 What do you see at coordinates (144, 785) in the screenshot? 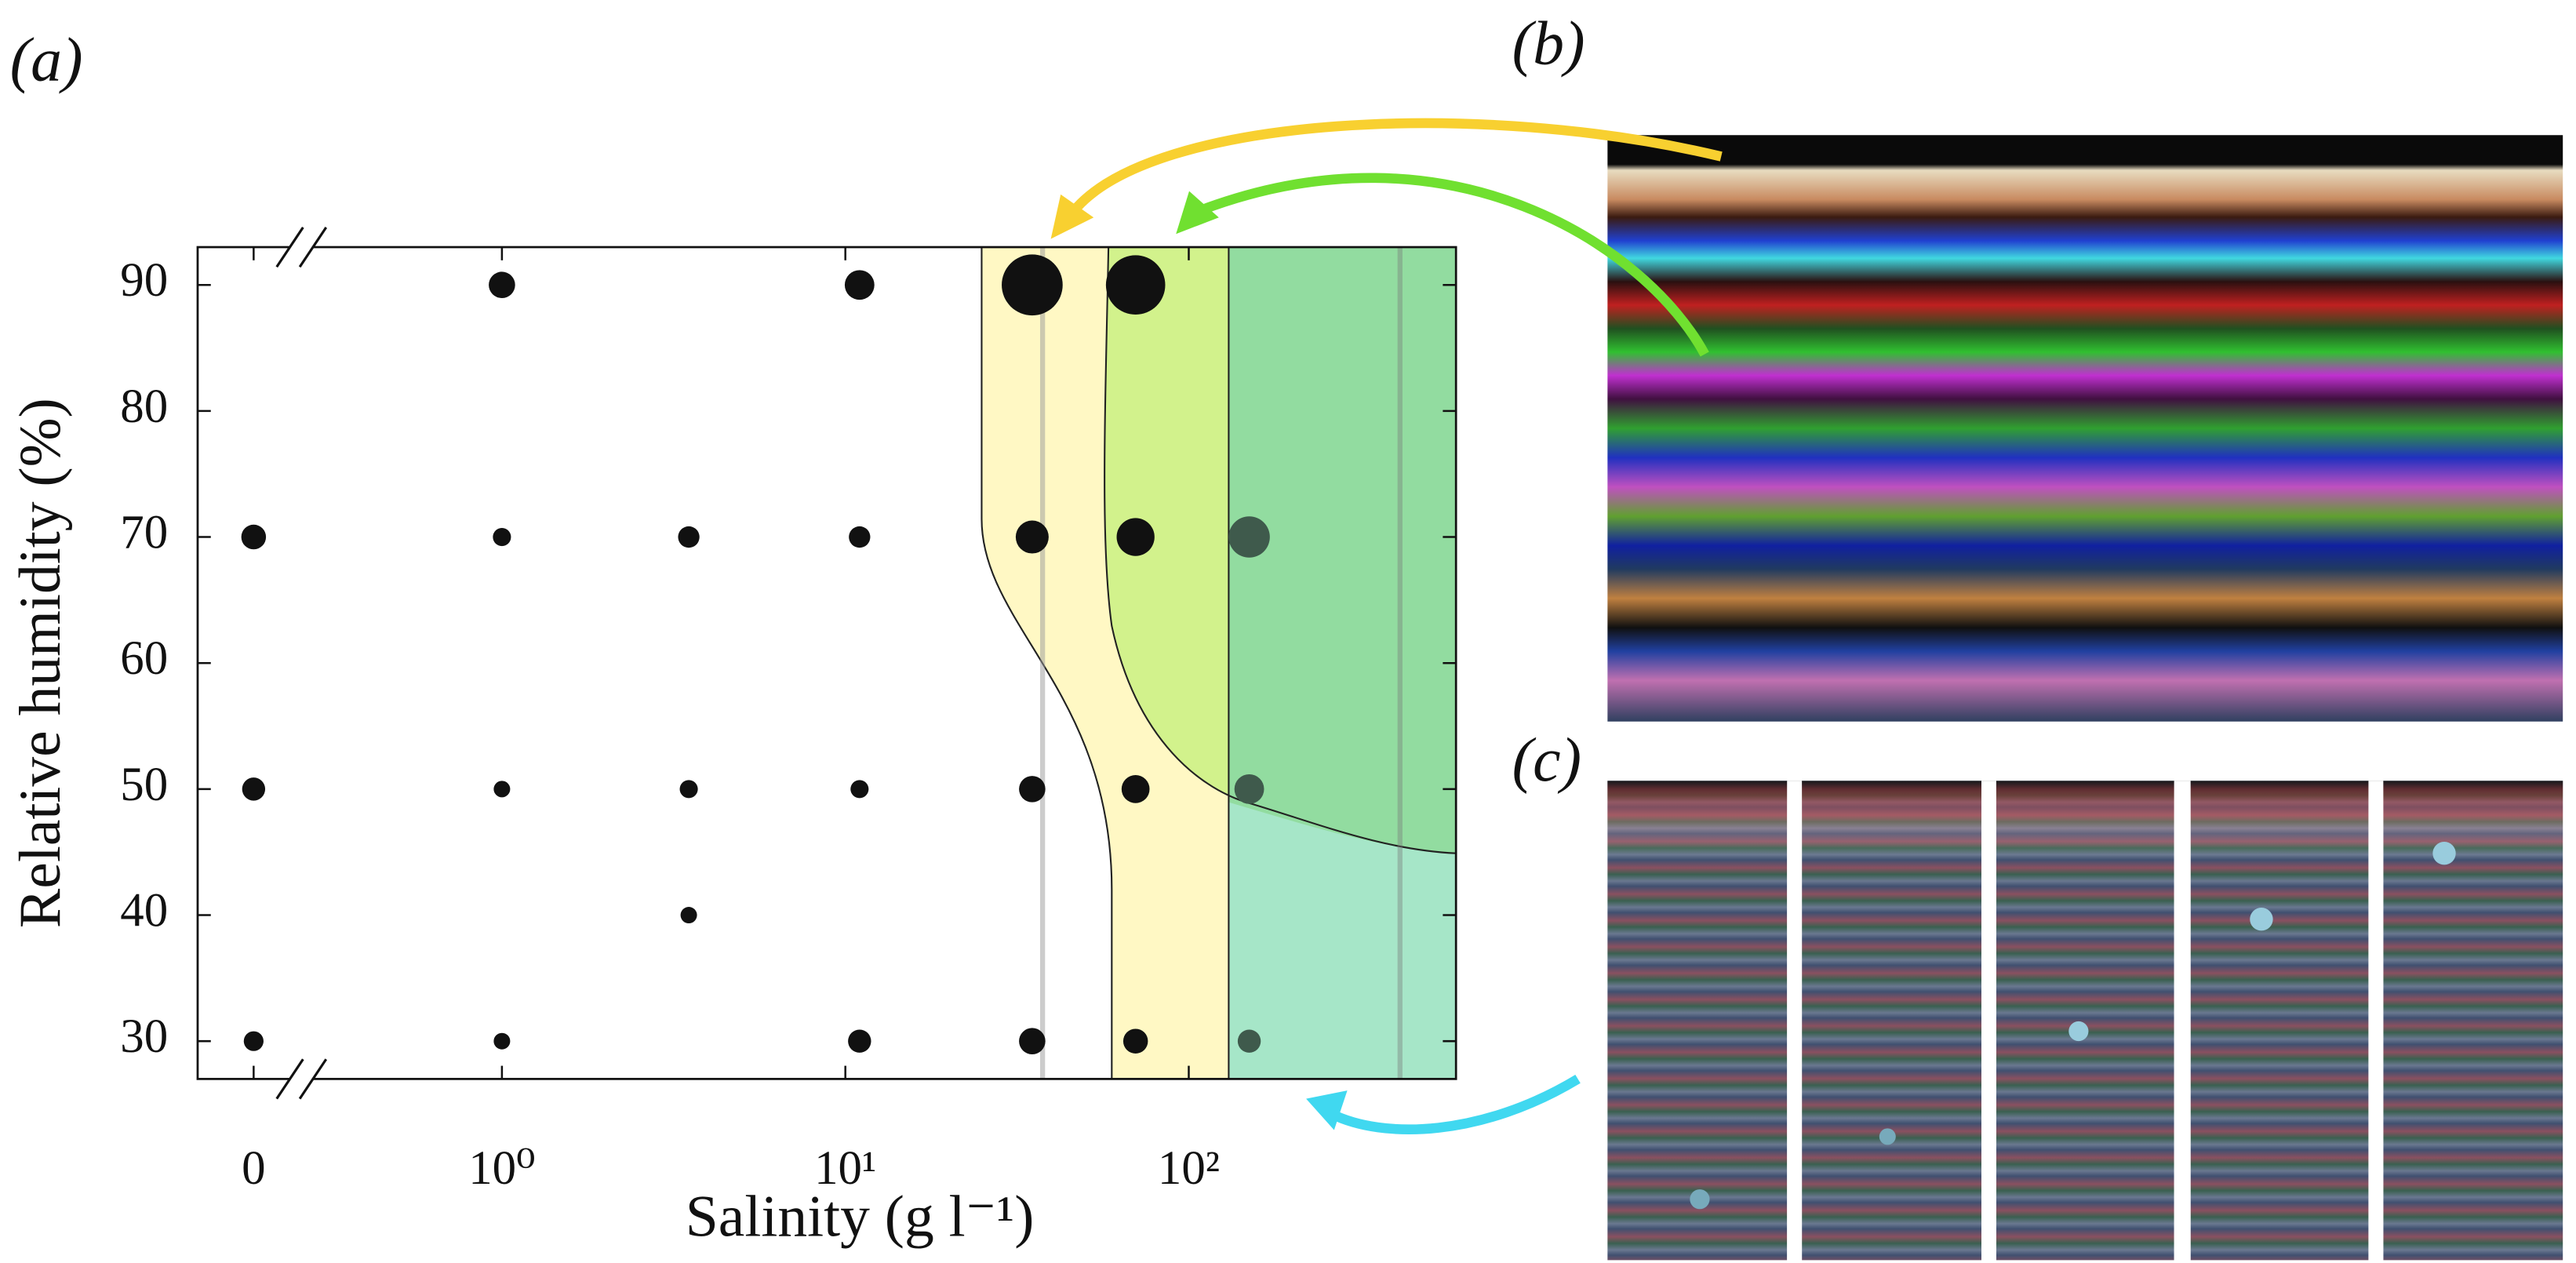
I see `y-tick-label: 50` at bounding box center [144, 785].